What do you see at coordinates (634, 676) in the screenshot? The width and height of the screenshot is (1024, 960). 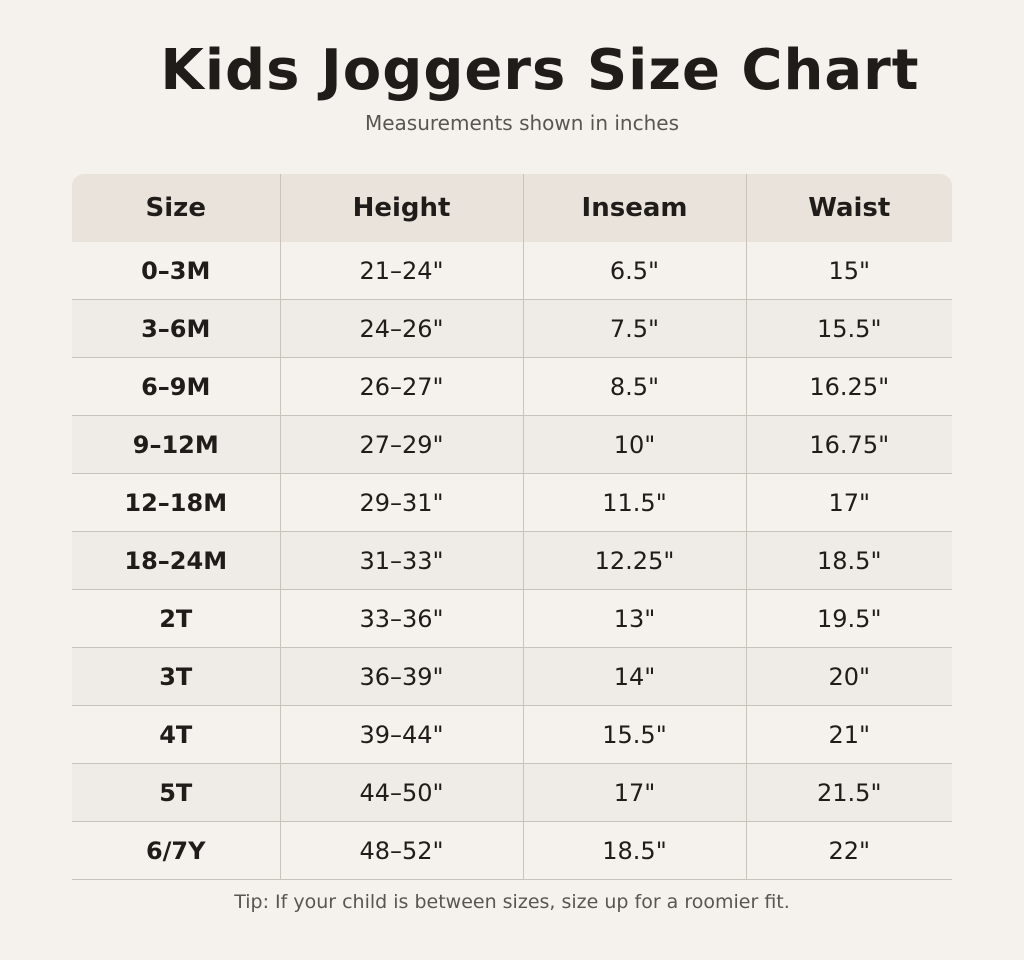 I see `measurement-cell: 14"` at bounding box center [634, 676].